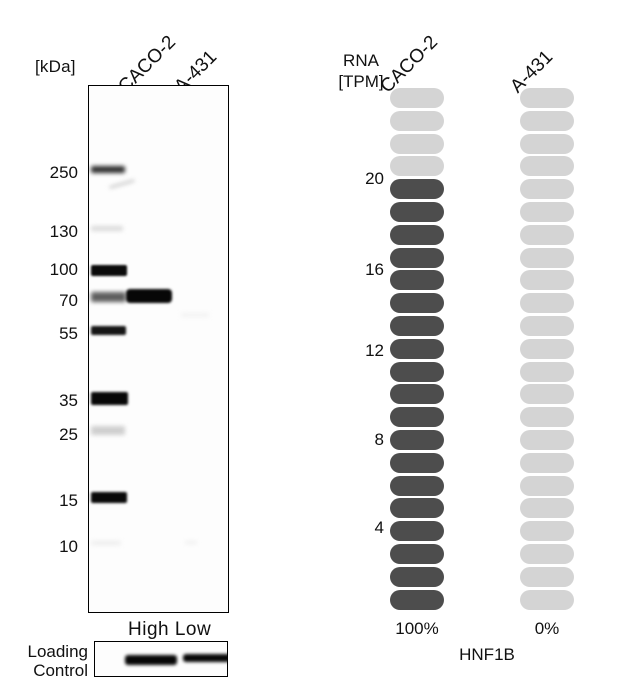  I want to click on rna-percent-a431: 0%, so click(547, 628).